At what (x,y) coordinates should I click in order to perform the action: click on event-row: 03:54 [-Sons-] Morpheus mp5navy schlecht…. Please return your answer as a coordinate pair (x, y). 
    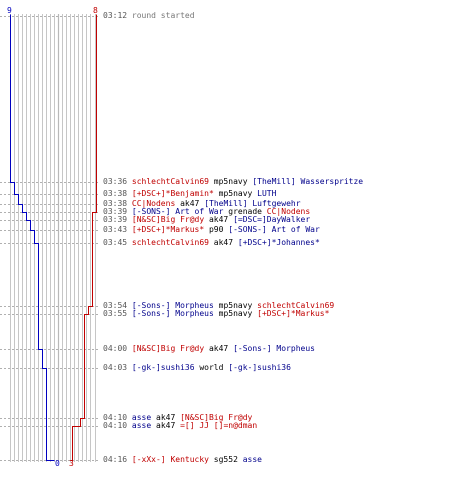
    Looking at the image, I should click on (218, 306).